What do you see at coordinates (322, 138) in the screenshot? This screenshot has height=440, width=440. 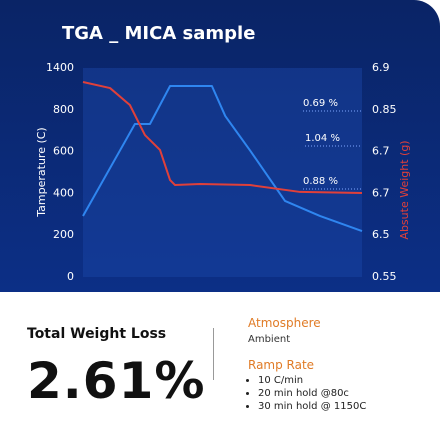 I see `annotation: 1.04 %` at bounding box center [322, 138].